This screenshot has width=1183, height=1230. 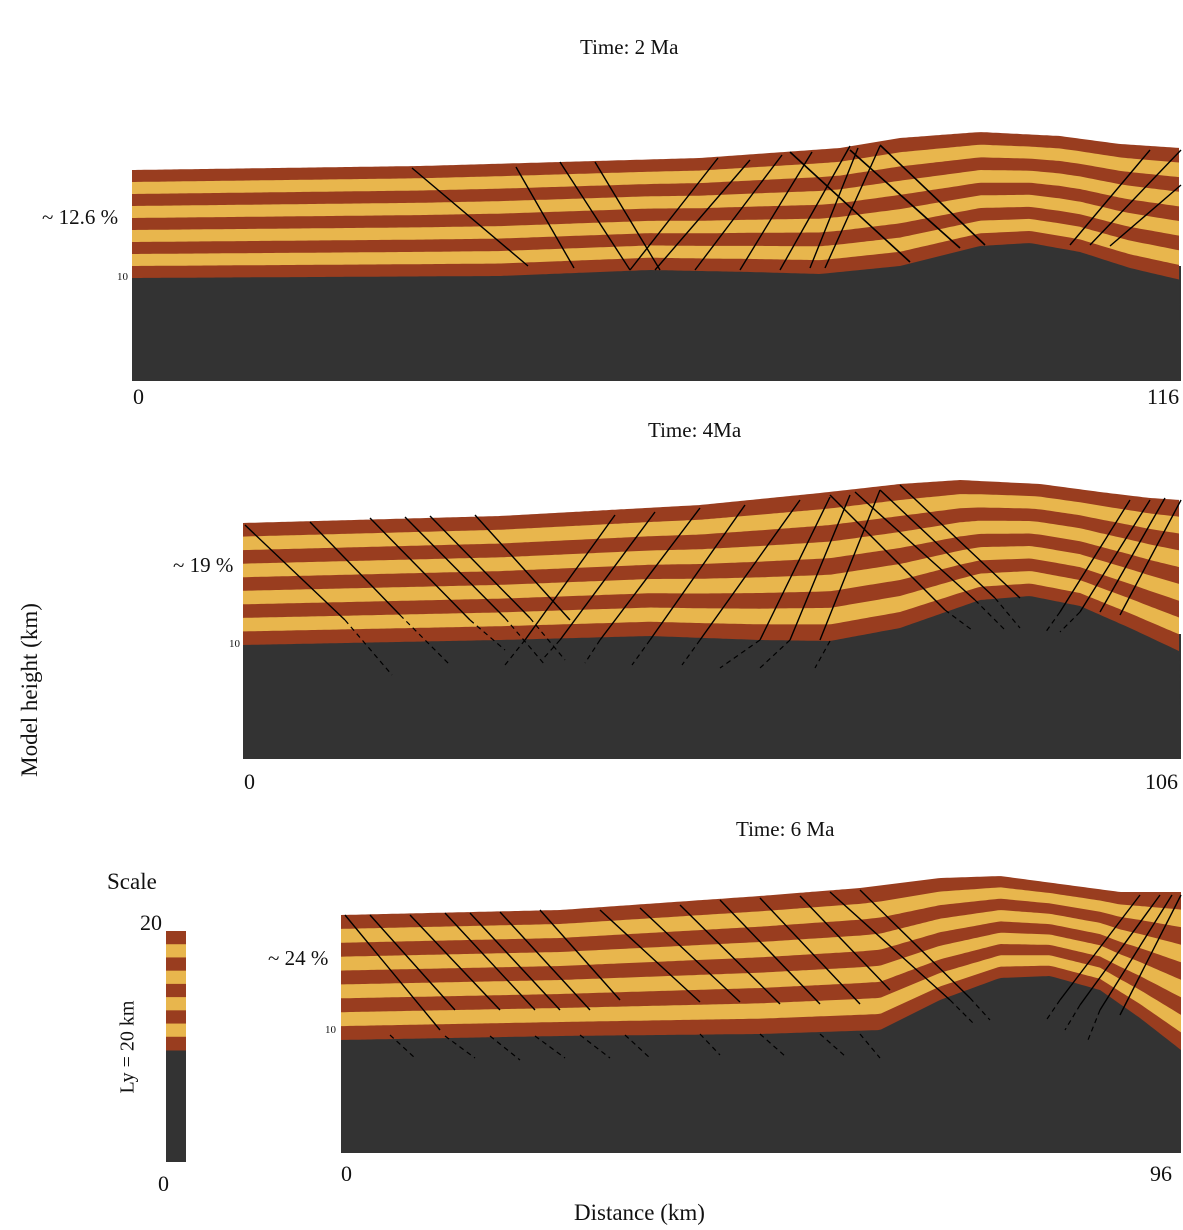 I want to click on scale-title: Scale, so click(x=132, y=881).